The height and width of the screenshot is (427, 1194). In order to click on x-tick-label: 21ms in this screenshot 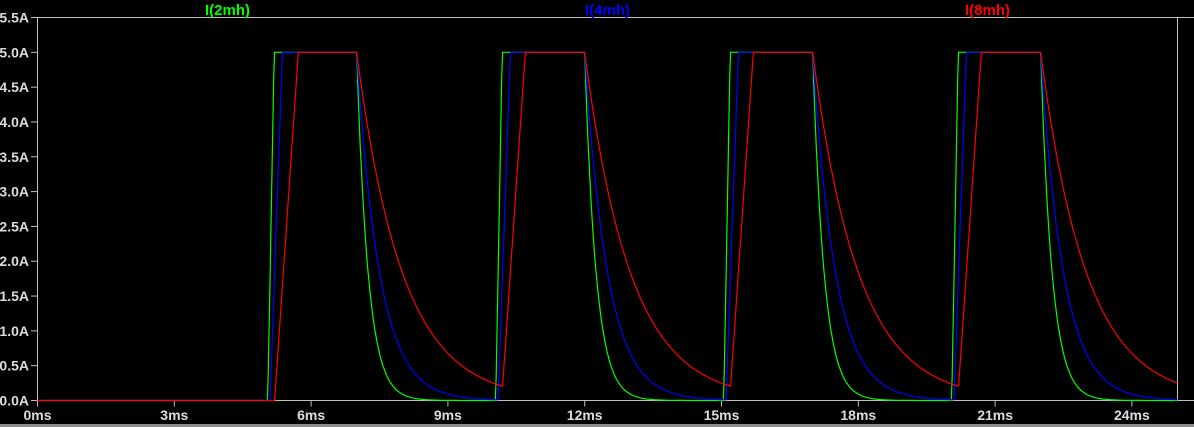, I will do `click(995, 415)`.